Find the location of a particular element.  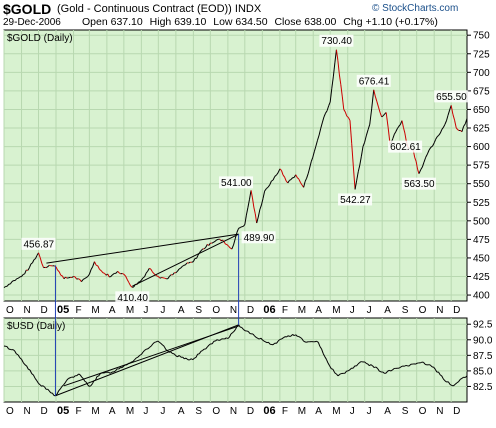

gold-ytick-label: 425 is located at coordinates (481, 277).